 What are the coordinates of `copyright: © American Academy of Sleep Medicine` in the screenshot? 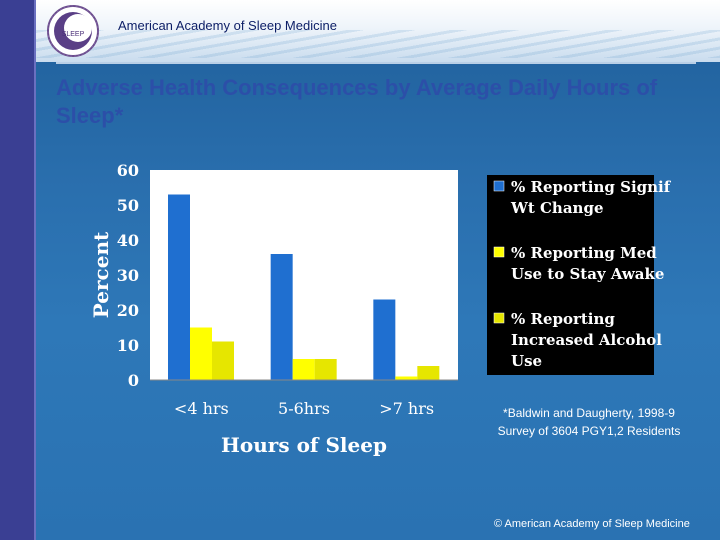 It's located at (592, 524).